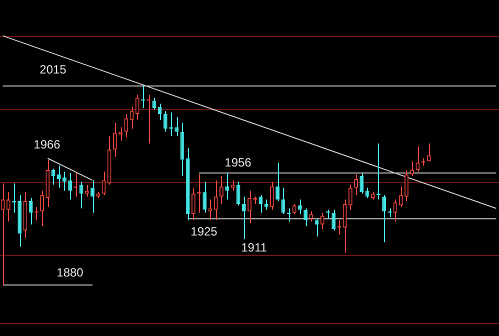 This screenshot has width=499, height=336. I want to click on annotation: 1966, so click(47, 144).